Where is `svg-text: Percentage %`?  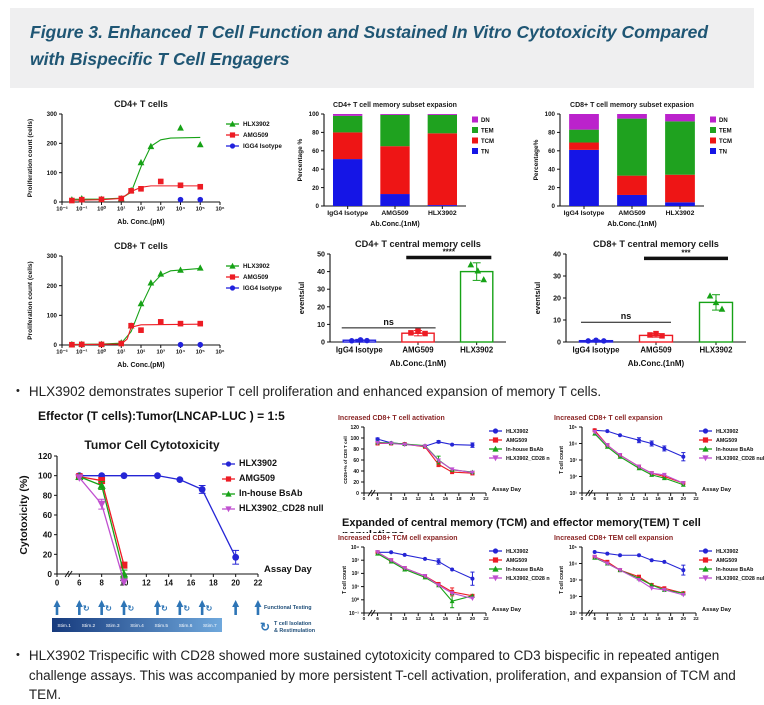 svg-text: Percentage % is located at coordinates (300, 159).